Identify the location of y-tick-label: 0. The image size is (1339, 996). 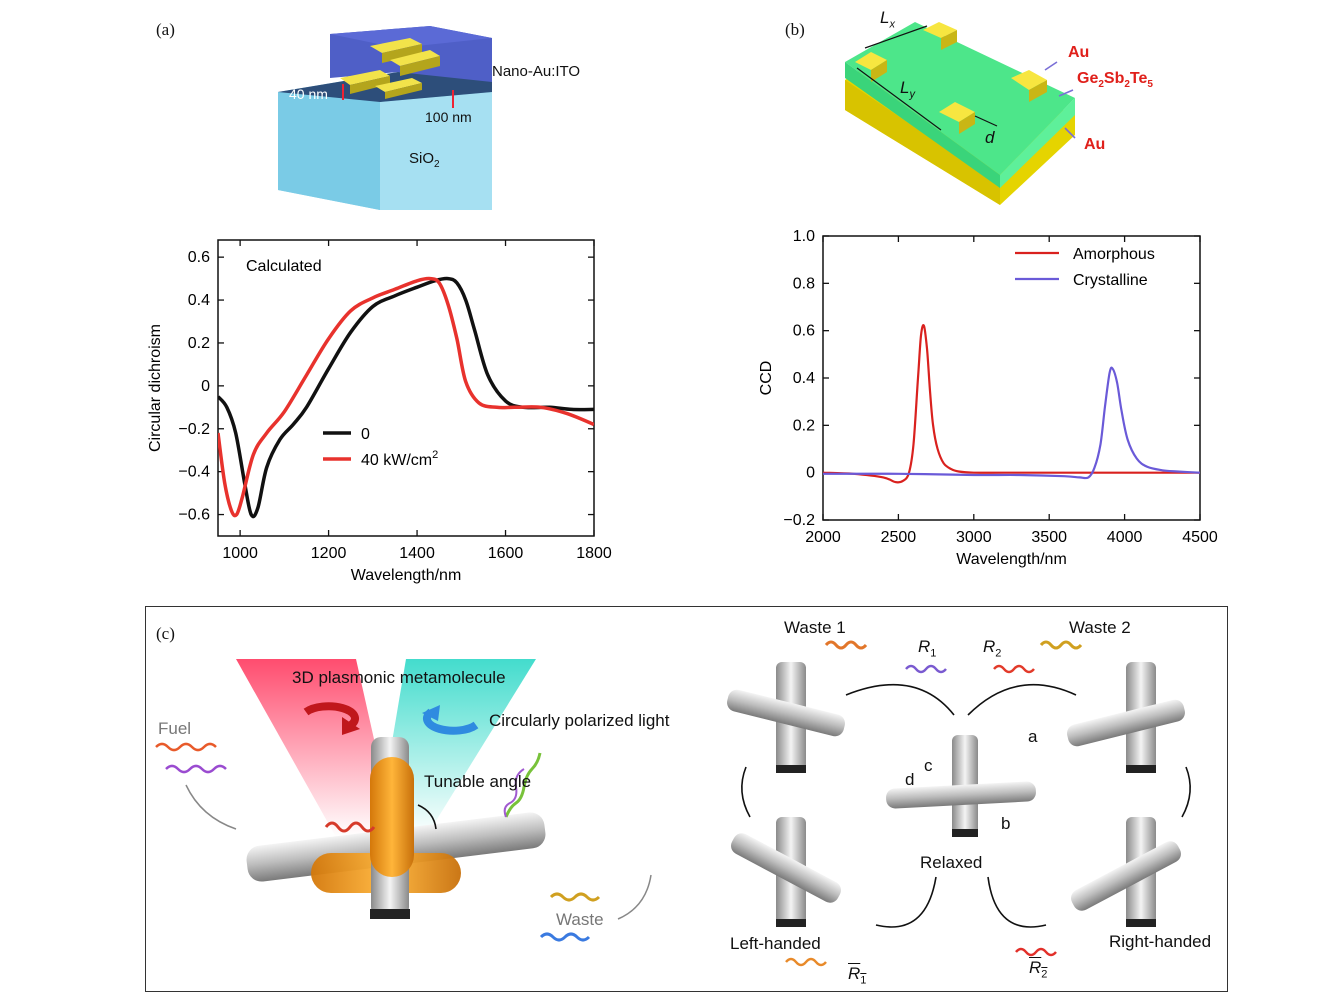
(205, 386).